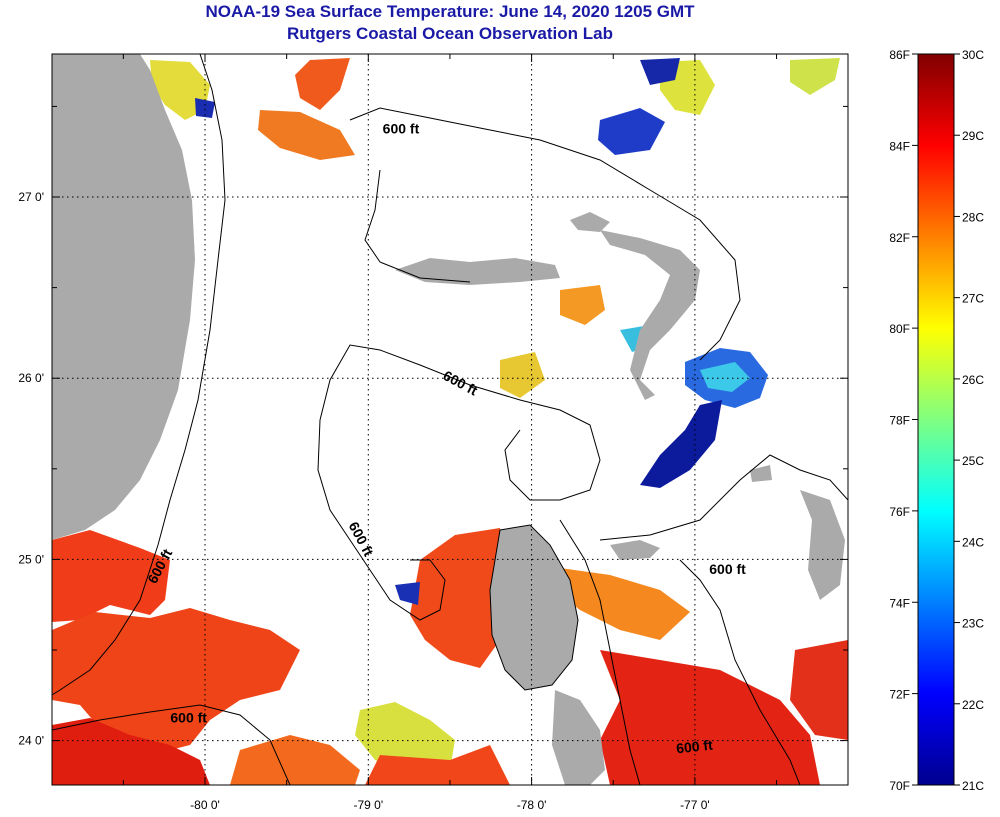 The height and width of the screenshot is (817, 1000). What do you see at coordinates (710, 717) in the screenshot?
I see `sst-patch-hot-southeast` at bounding box center [710, 717].